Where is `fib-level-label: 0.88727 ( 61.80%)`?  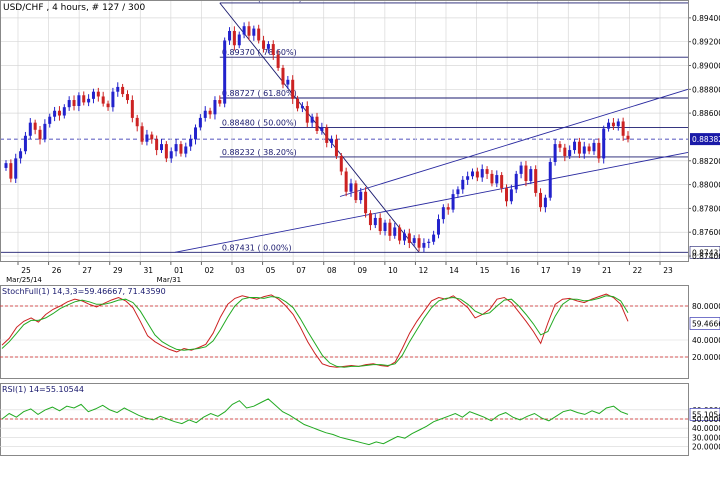
fib-level-label: 0.88727 ( 61.80%) is located at coordinates (259, 93).